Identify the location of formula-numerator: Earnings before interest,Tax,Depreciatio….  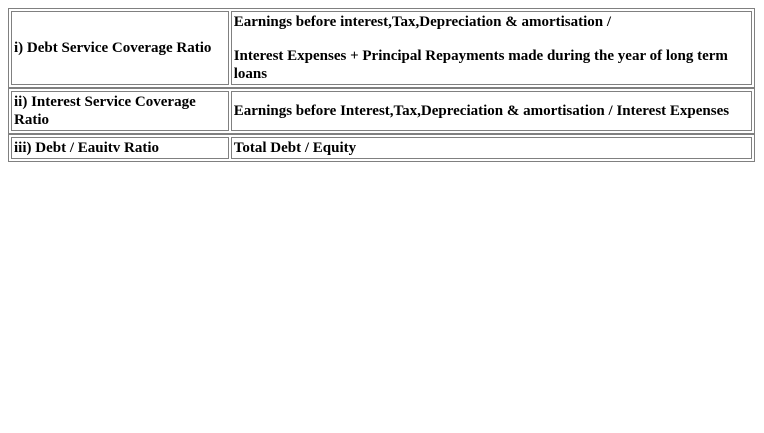
(422, 22).